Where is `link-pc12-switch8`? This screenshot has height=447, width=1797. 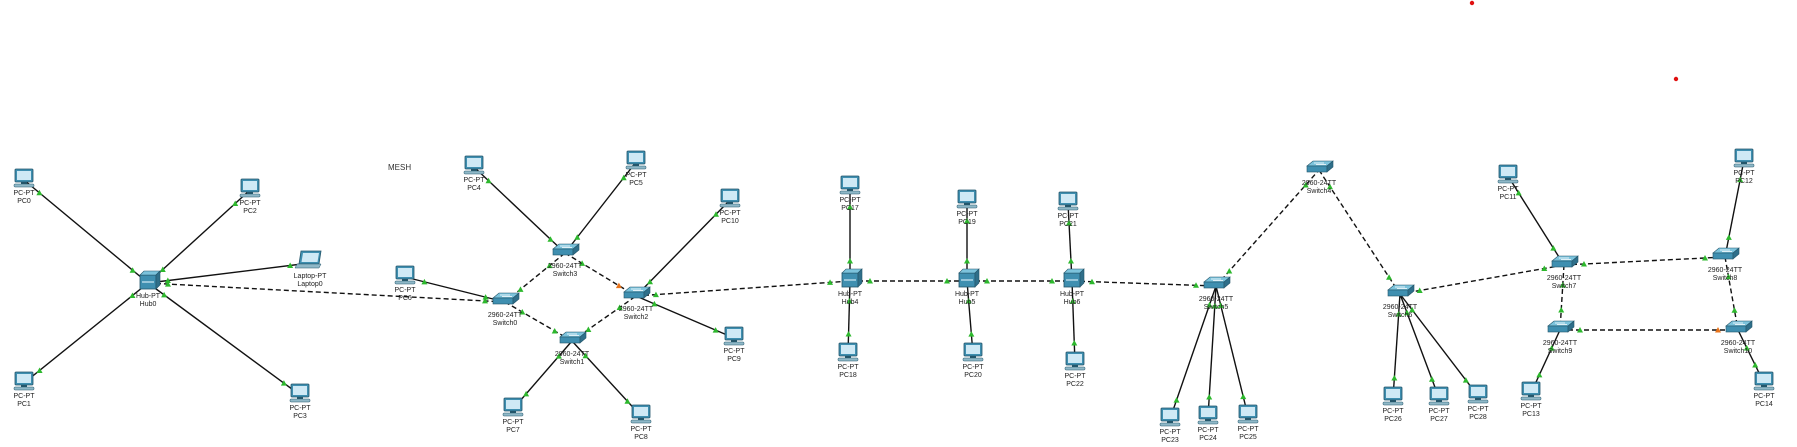 link-pc12-switch8 is located at coordinates (1734, 208).